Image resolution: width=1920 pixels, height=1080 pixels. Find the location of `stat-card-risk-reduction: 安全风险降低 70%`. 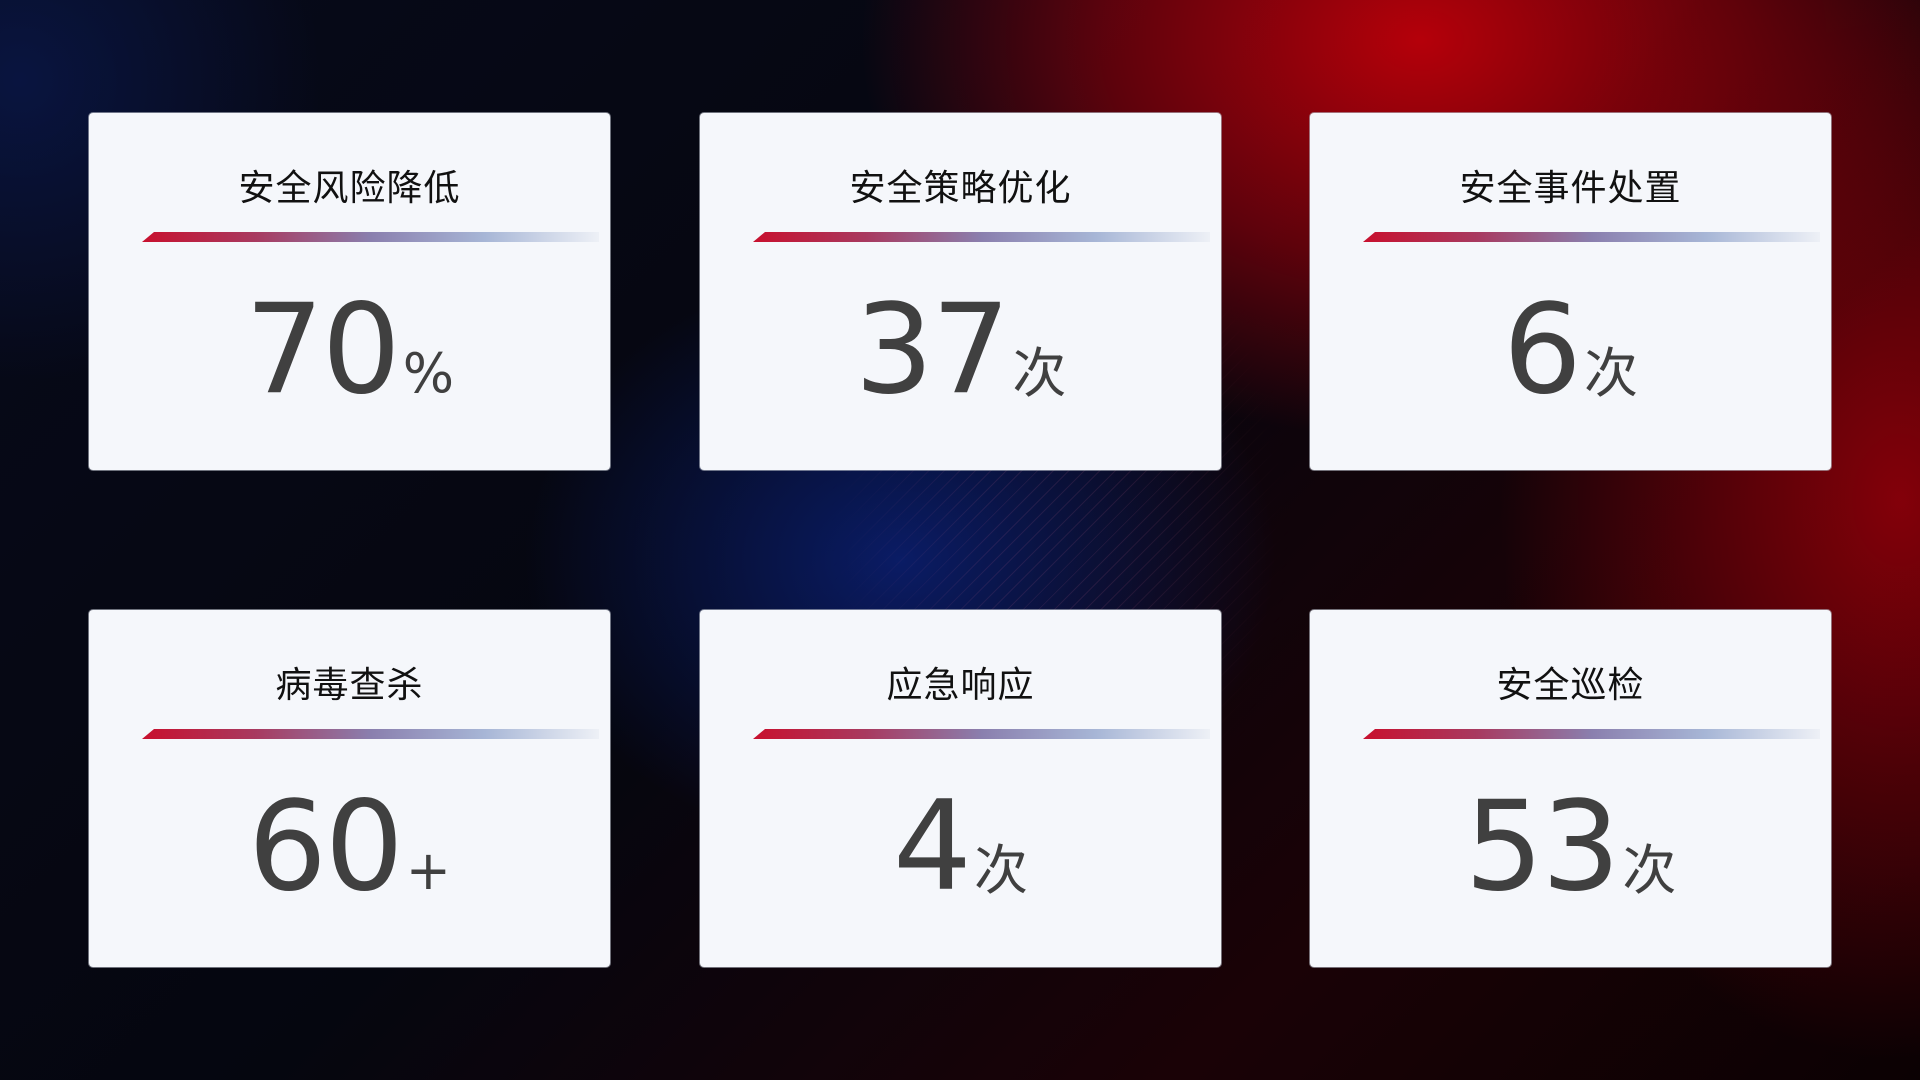

stat-card-risk-reduction: 安全风险降低 70% is located at coordinates (349, 291).